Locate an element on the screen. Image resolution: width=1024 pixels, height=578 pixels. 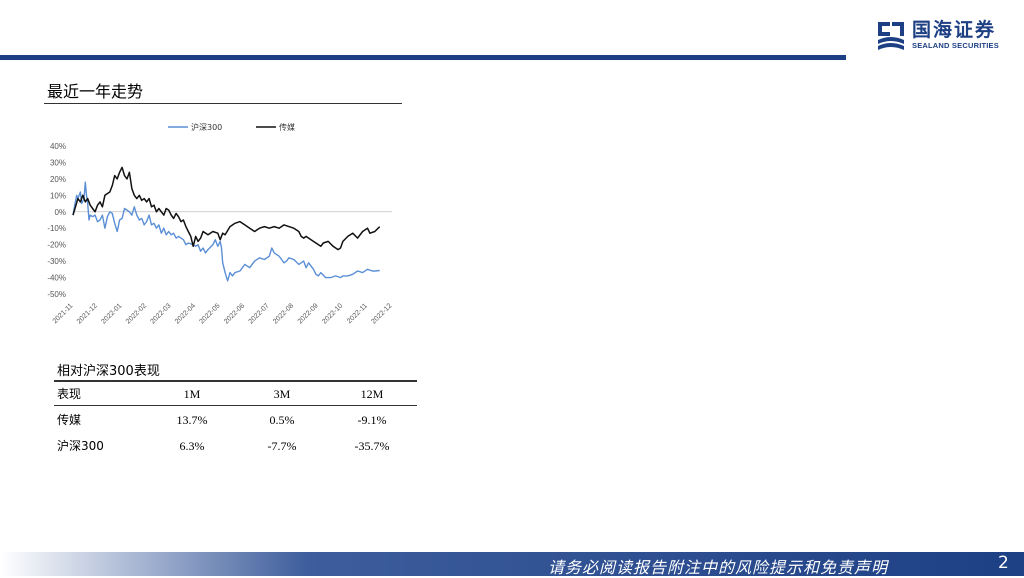
table-row-media-label: 传媒 is located at coordinates (69, 420).